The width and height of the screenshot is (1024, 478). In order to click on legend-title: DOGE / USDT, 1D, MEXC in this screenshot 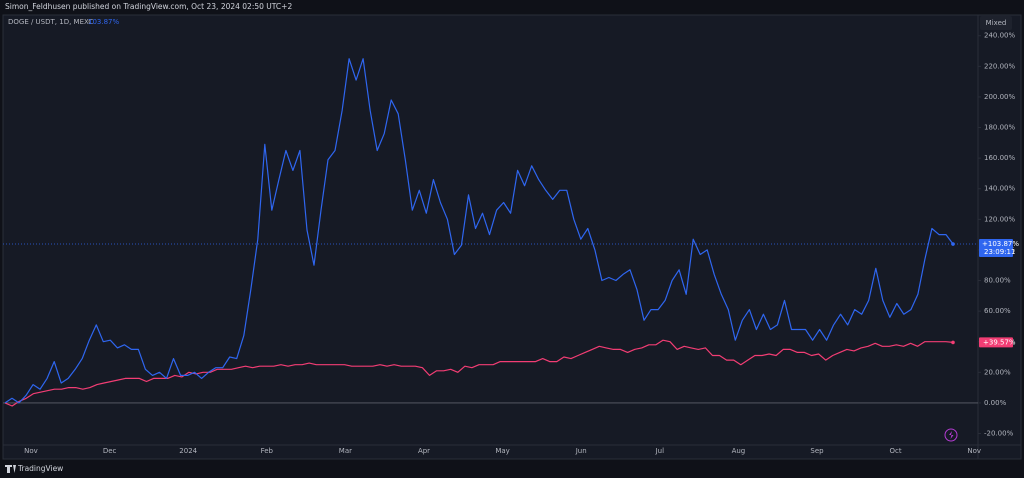, I will do `click(50, 22)`.